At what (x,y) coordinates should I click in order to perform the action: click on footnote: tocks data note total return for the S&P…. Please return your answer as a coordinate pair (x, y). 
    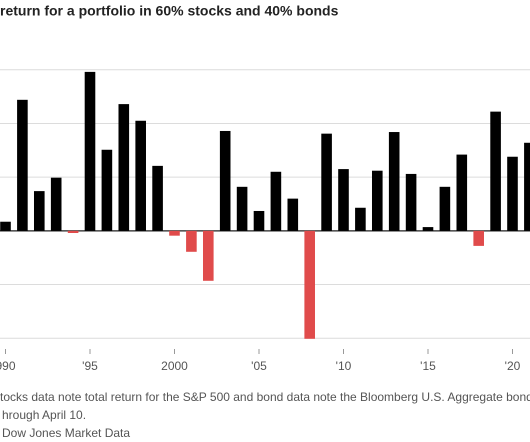
    Looking at the image, I should click on (265, 397).